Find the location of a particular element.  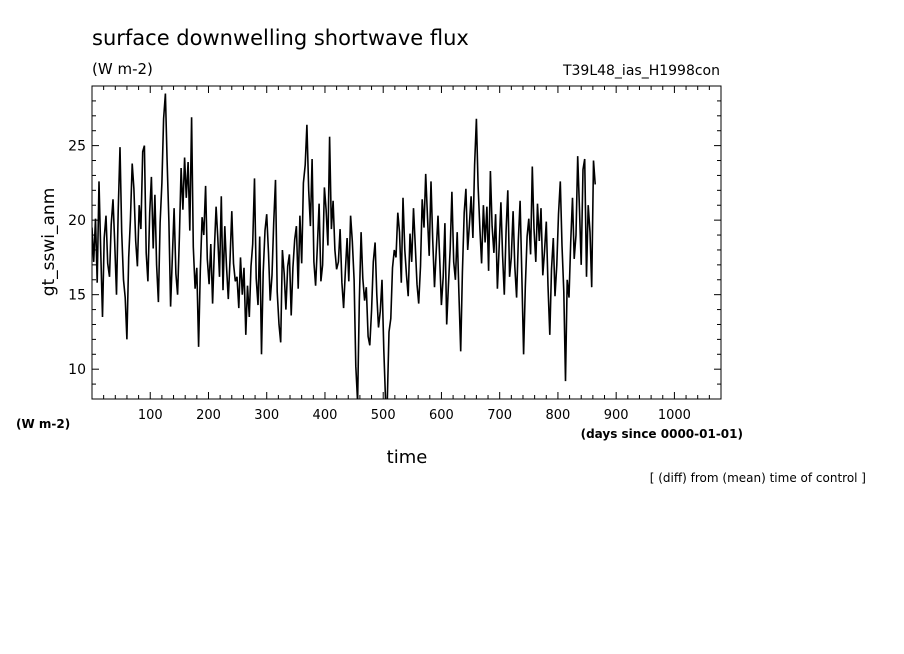

x-axis-label: time is located at coordinates (407, 457).